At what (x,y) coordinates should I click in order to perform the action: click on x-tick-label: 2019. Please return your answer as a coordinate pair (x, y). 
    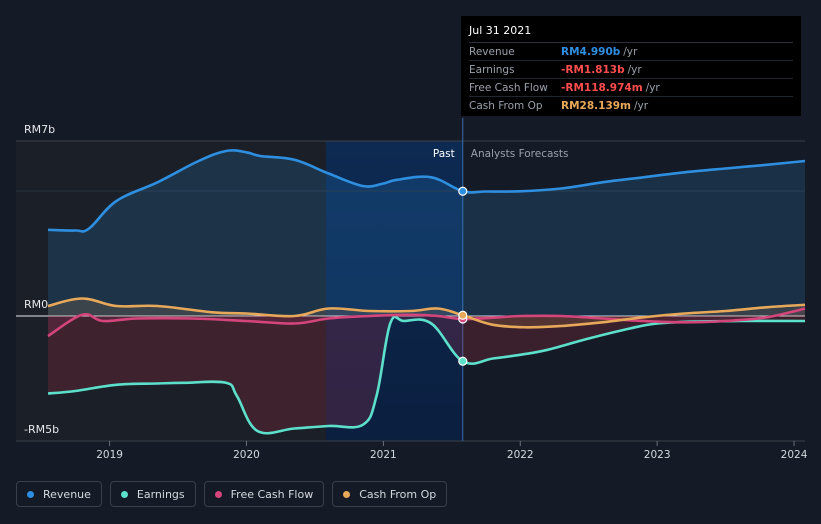
    Looking at the image, I should click on (109, 455).